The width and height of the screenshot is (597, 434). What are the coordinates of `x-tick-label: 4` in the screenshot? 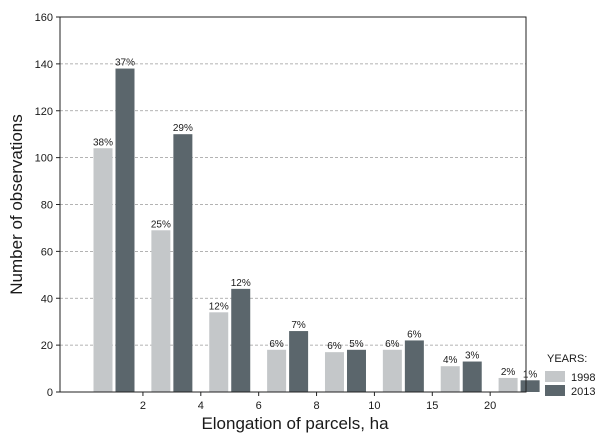 It's located at (201, 406).